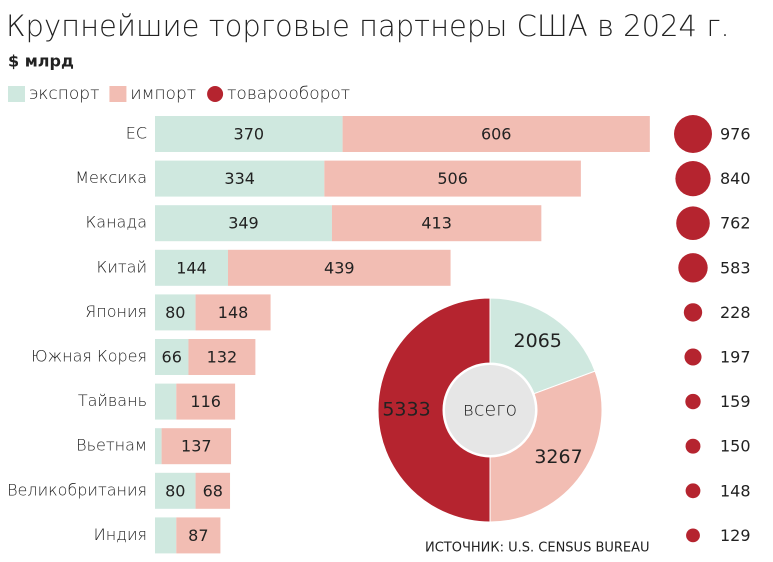  Describe the element at coordinates (735, 178) in the screenshot. I see `bubble-label: 840` at that location.